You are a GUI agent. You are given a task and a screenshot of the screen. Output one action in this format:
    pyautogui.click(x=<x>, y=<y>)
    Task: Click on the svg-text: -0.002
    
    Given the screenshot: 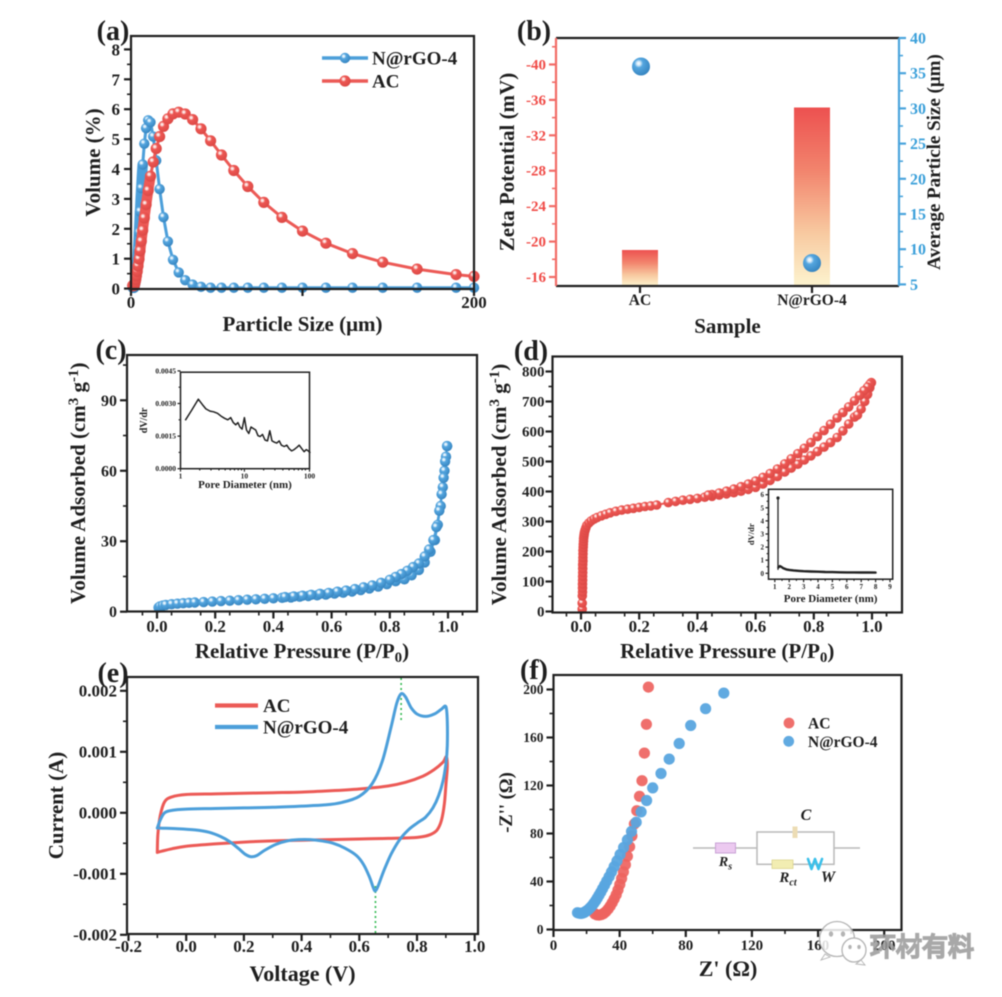 What is the action you would take?
    pyautogui.click(x=95, y=934)
    